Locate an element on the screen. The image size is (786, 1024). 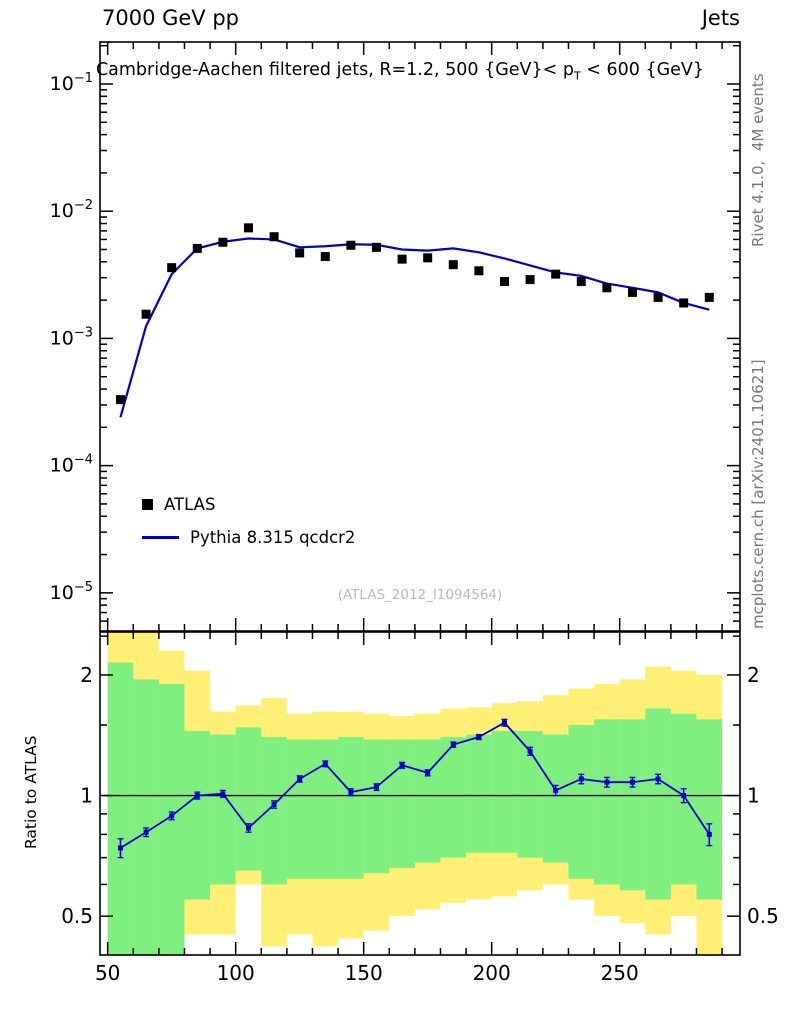
svg-text: 250 is located at coordinates (620, 973).